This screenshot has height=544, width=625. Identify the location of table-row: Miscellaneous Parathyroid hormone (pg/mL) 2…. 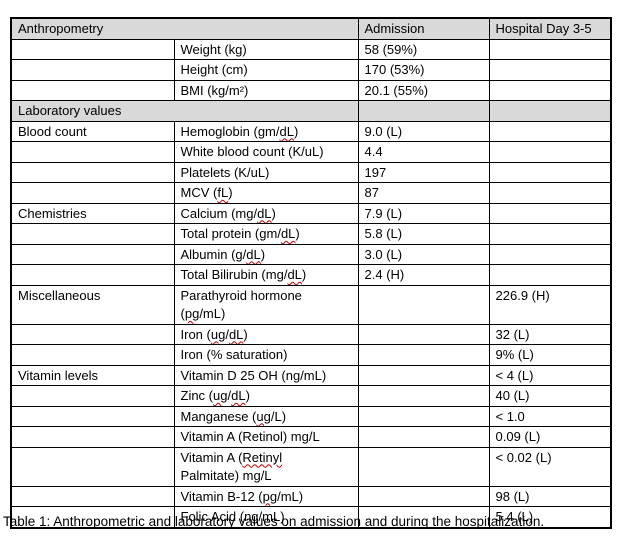
(311, 304).